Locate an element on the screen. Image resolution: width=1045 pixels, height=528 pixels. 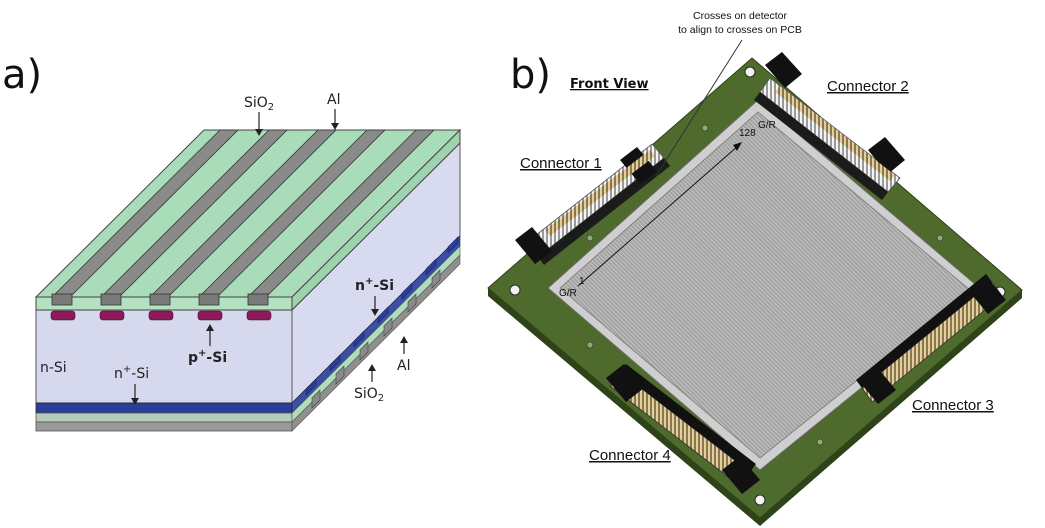
label-gr-bottom: G/R is located at coordinates (568, 293).